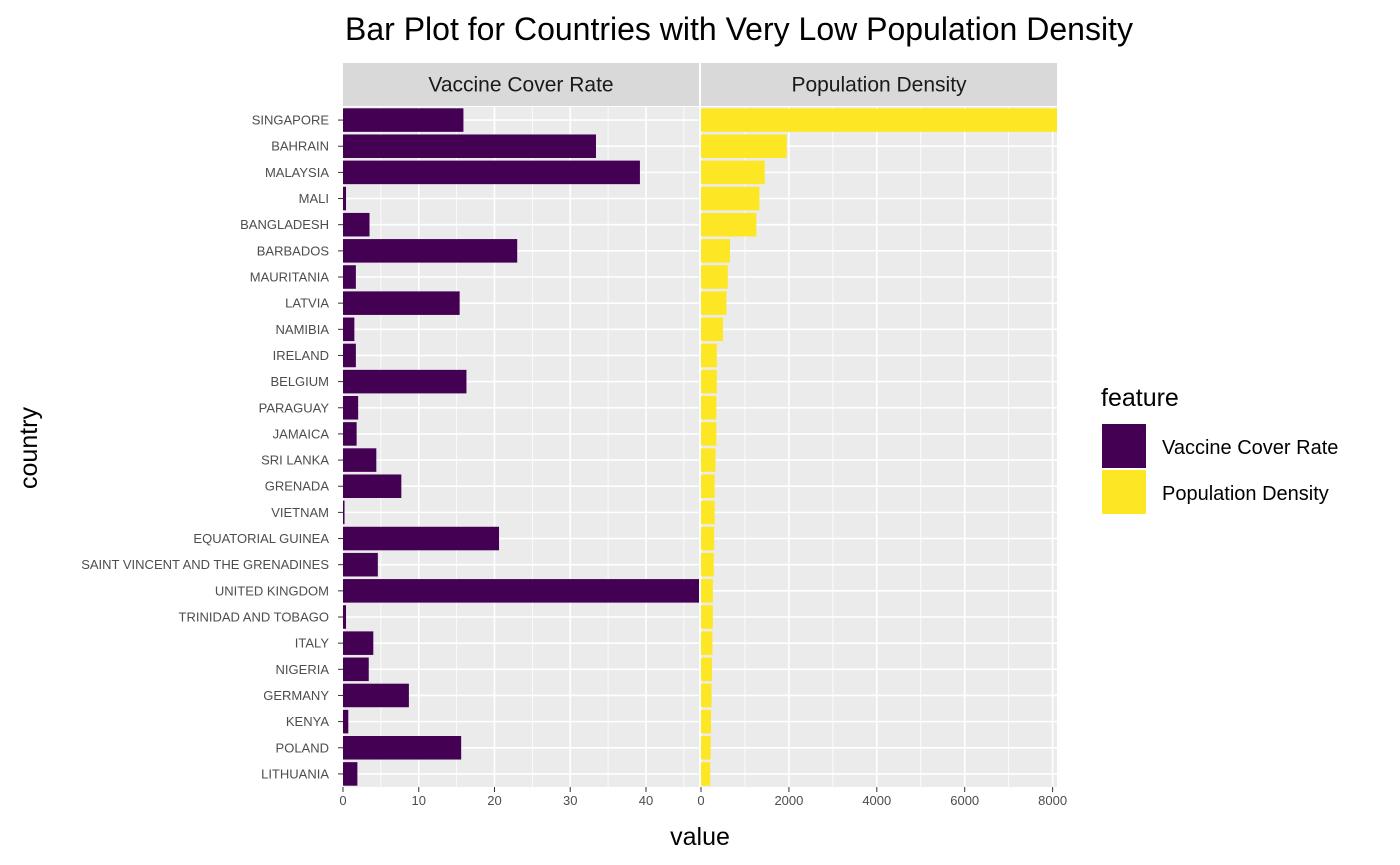 Image resolution: width=1400 pixels, height=865 pixels. Describe the element at coordinates (297, 486) in the screenshot. I see `y-tick-label-grenada: GRENADA` at that location.